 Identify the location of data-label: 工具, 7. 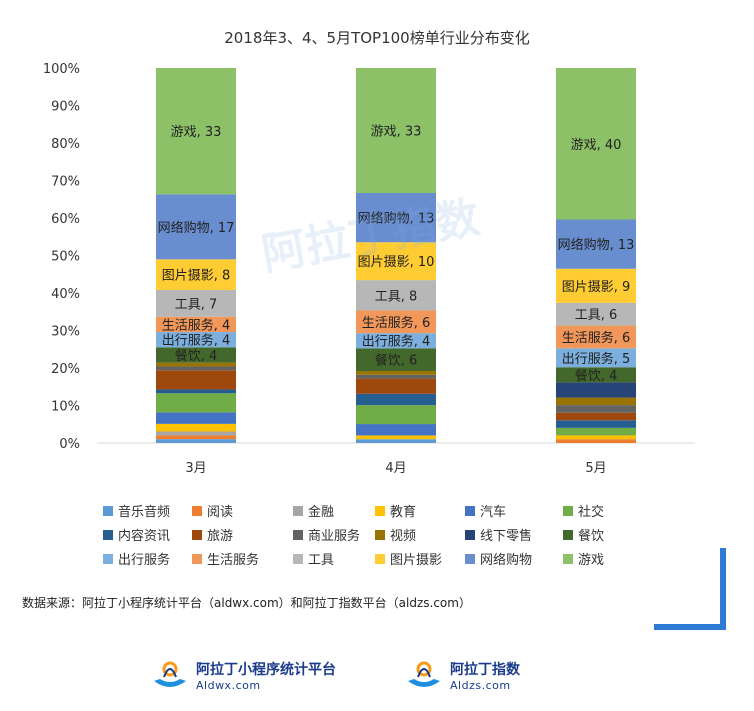
(196, 304).